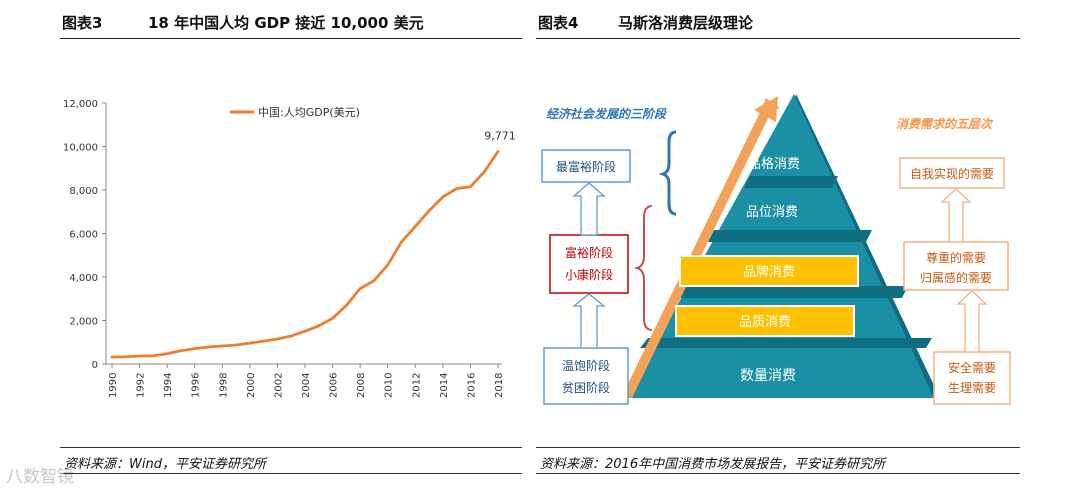 The width and height of the screenshot is (1080, 494). I want to click on x-tick-label: 2016, so click(471, 385).